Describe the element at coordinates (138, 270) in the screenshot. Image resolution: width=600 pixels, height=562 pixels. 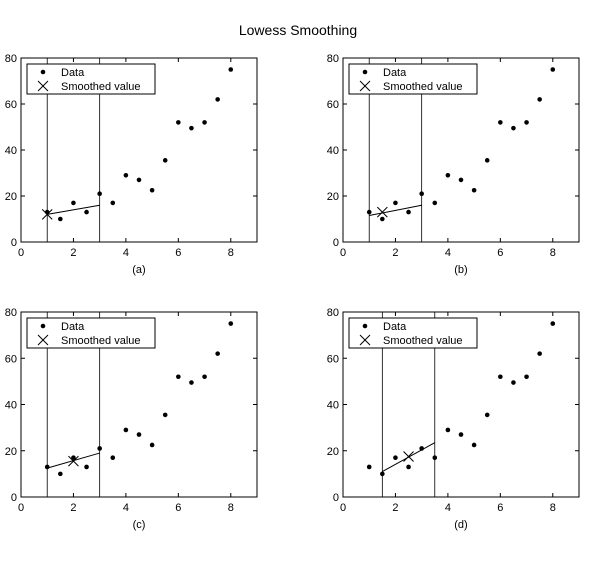
I see `x-axis-label: (a)` at that location.